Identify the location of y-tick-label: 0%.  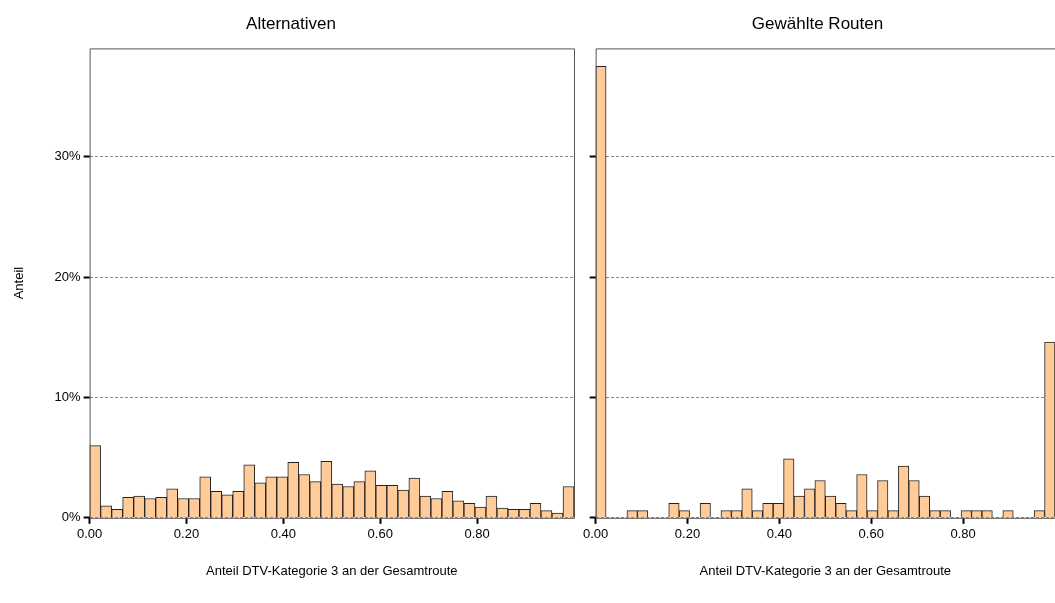
(71, 517).